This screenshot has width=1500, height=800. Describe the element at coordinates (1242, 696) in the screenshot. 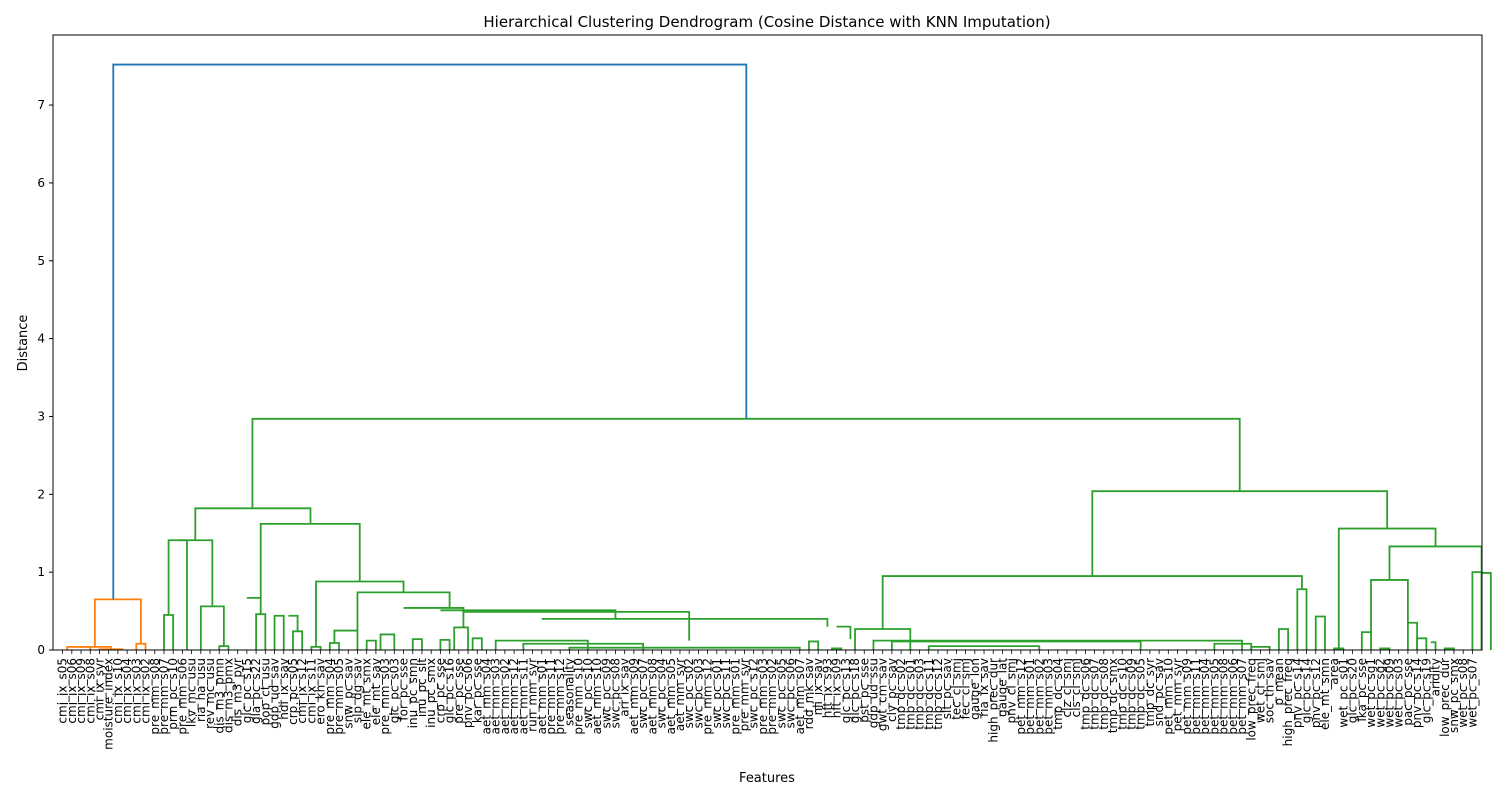

I see `x-leaf-label: pet_mm_s07` at that location.